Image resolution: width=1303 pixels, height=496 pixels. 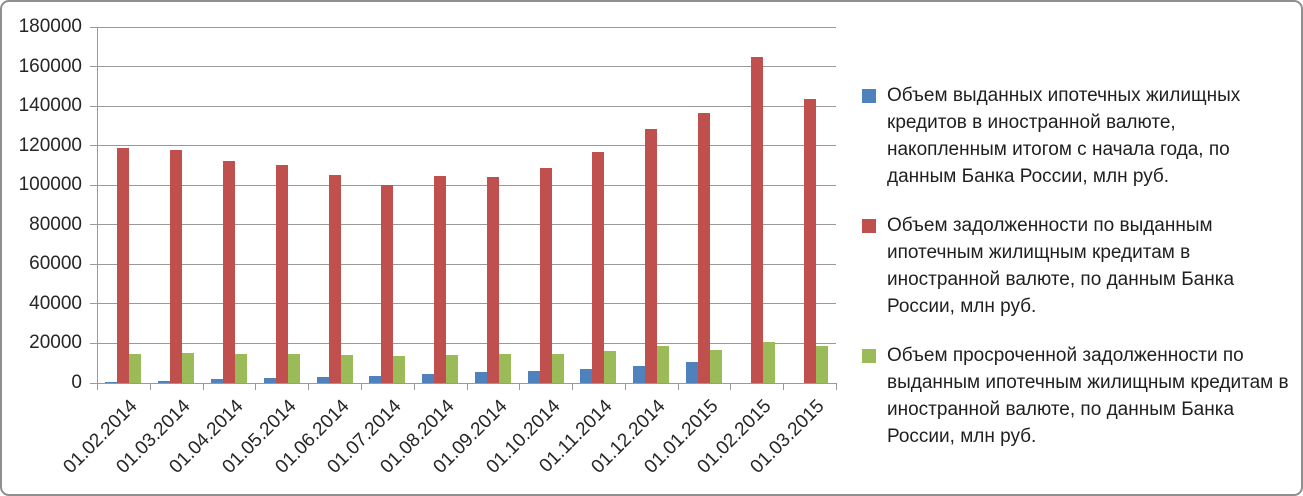 I want to click on y-axis-line, so click(x=97, y=205).